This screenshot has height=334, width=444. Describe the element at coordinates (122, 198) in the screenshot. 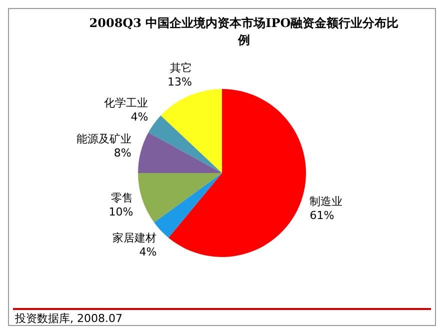

I see `slice-label: 零售` at that location.